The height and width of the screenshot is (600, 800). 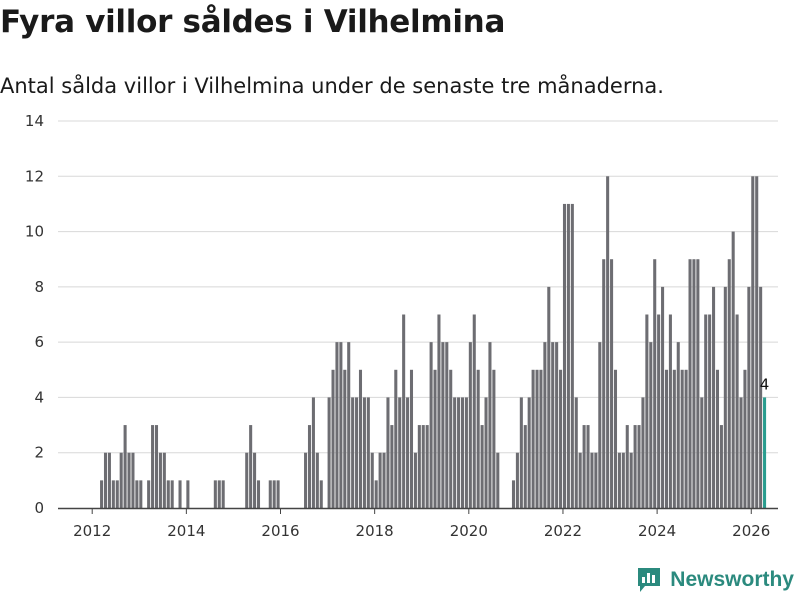 What do you see at coordinates (39, 342) in the screenshot?
I see `y-tick-label: 6` at bounding box center [39, 342].